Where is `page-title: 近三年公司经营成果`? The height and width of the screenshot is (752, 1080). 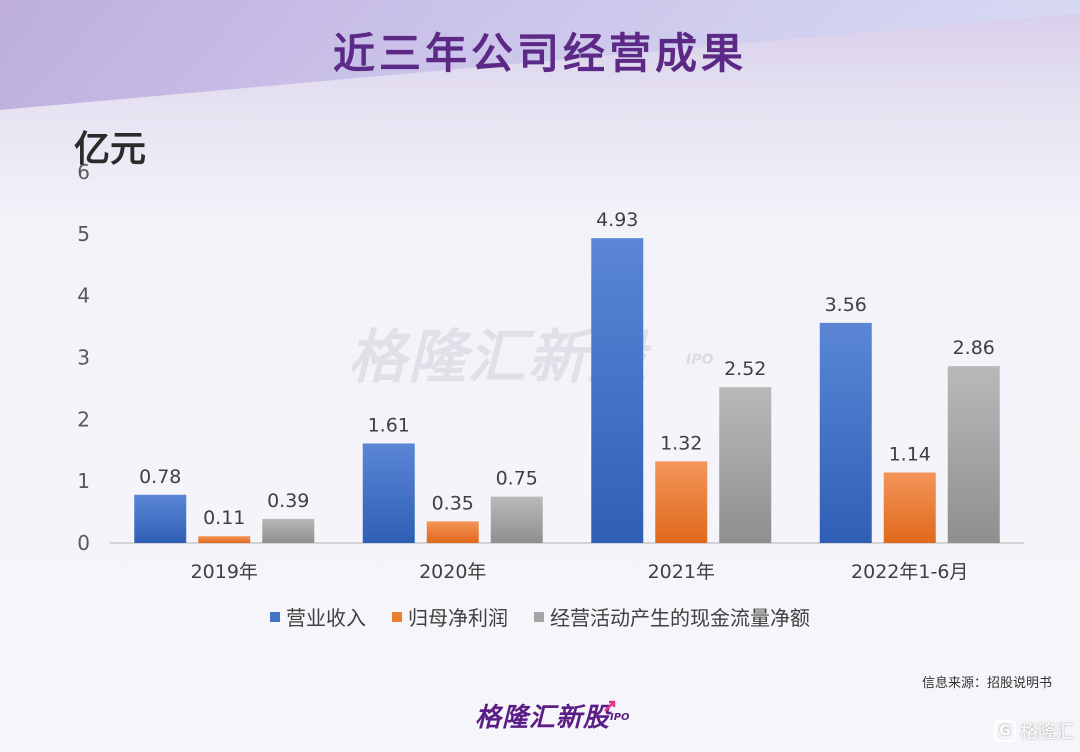
page-title: 近三年公司经营成果 is located at coordinates (539, 53).